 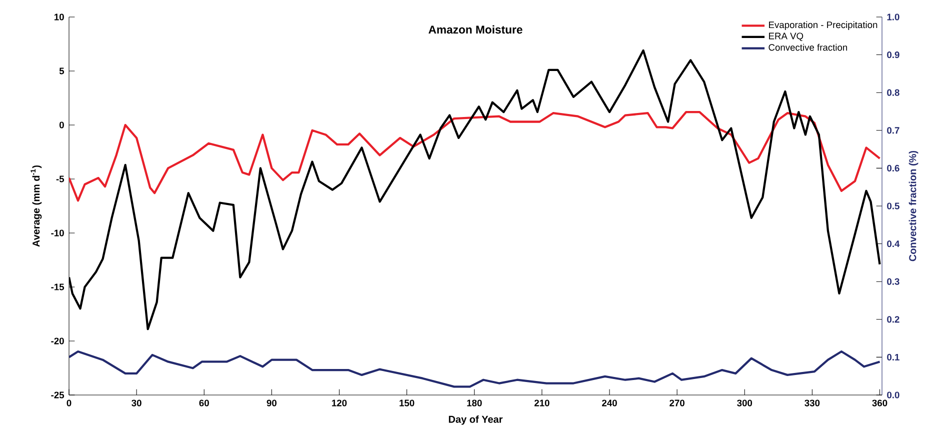 I want to click on y2-tick-label: 0.9, so click(x=893, y=55).